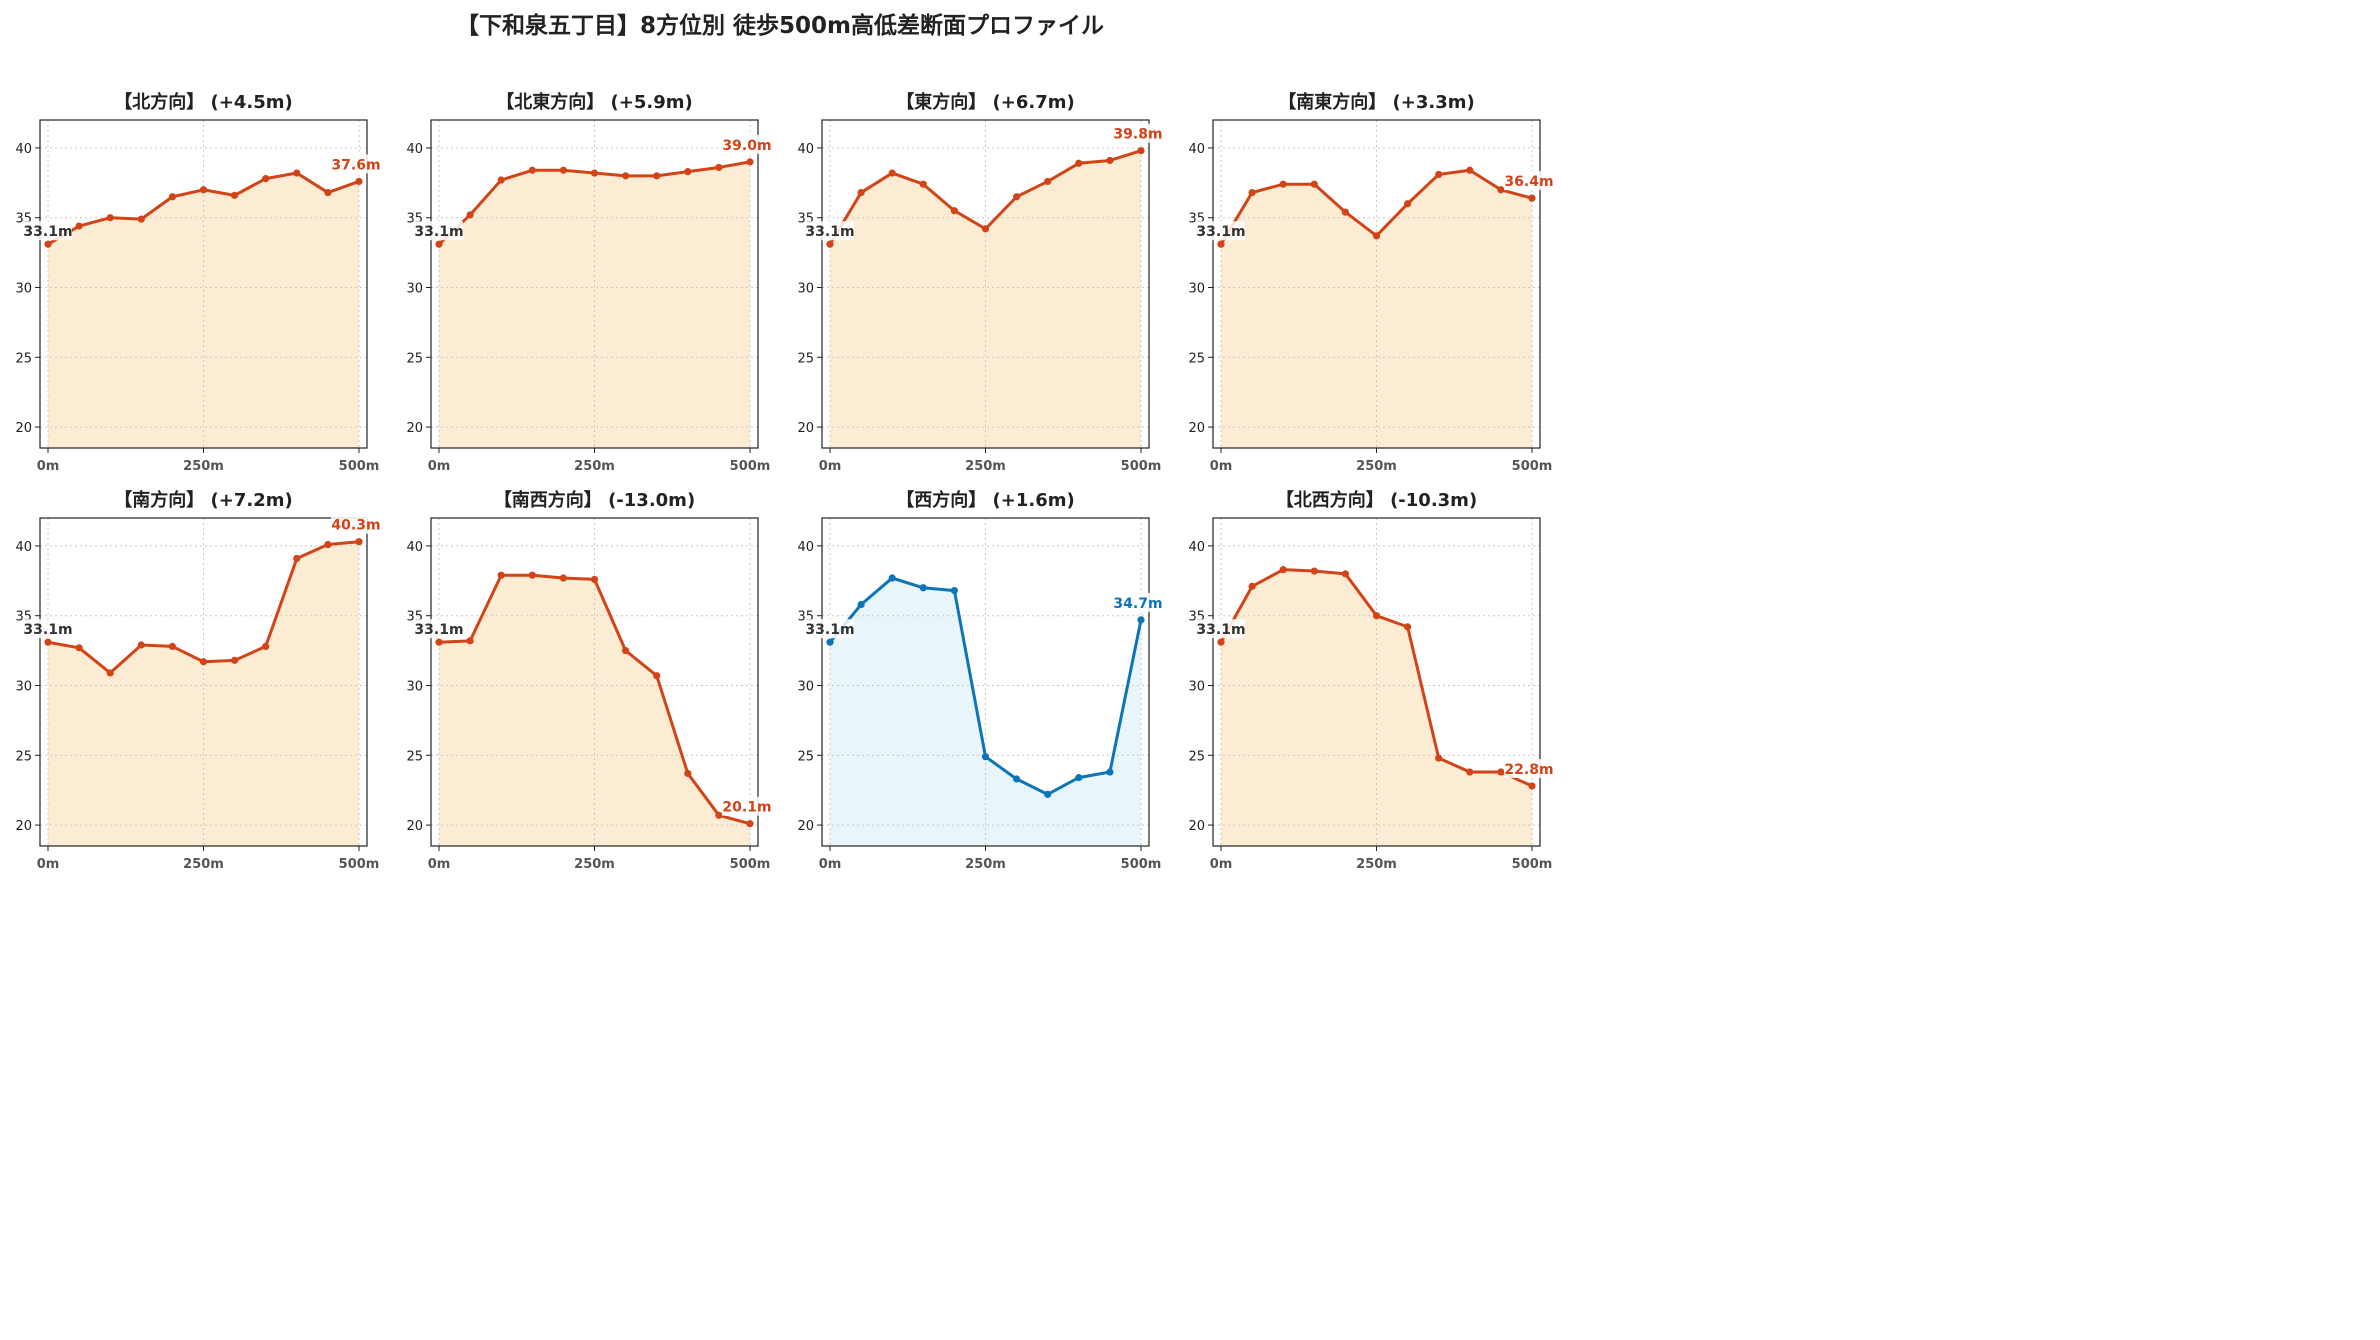 This screenshot has height=1340, width=2380. What do you see at coordinates (805, 686) in the screenshot?
I see `y-tick-label: 30` at bounding box center [805, 686].